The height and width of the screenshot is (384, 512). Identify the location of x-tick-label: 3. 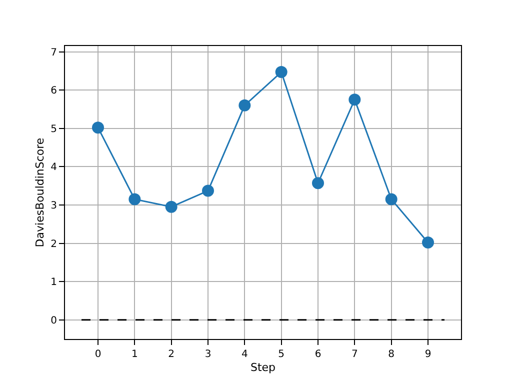
(208, 354).